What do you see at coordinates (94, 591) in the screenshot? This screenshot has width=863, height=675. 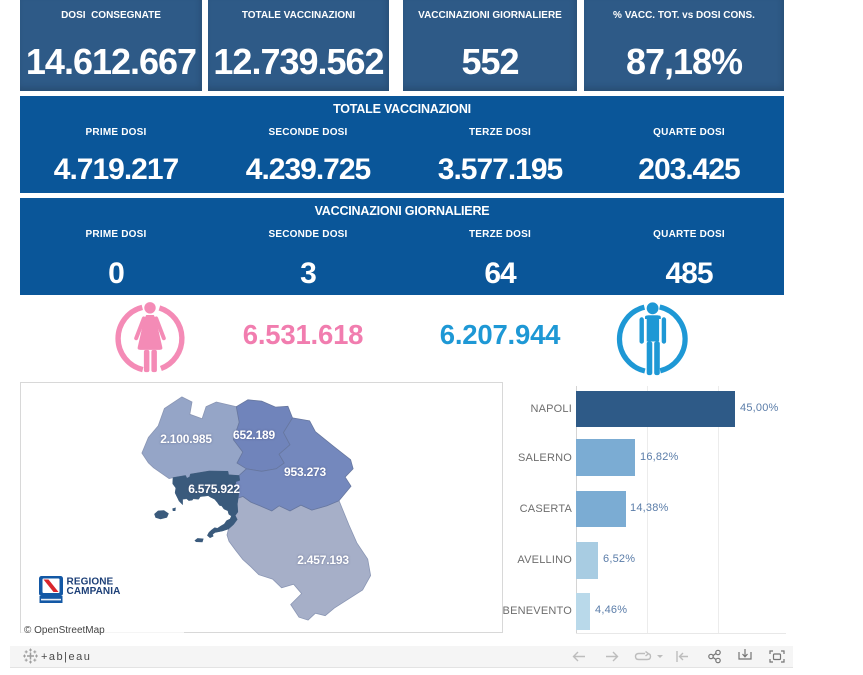 I see `svg-text: CAMPANIA` at bounding box center [94, 591].